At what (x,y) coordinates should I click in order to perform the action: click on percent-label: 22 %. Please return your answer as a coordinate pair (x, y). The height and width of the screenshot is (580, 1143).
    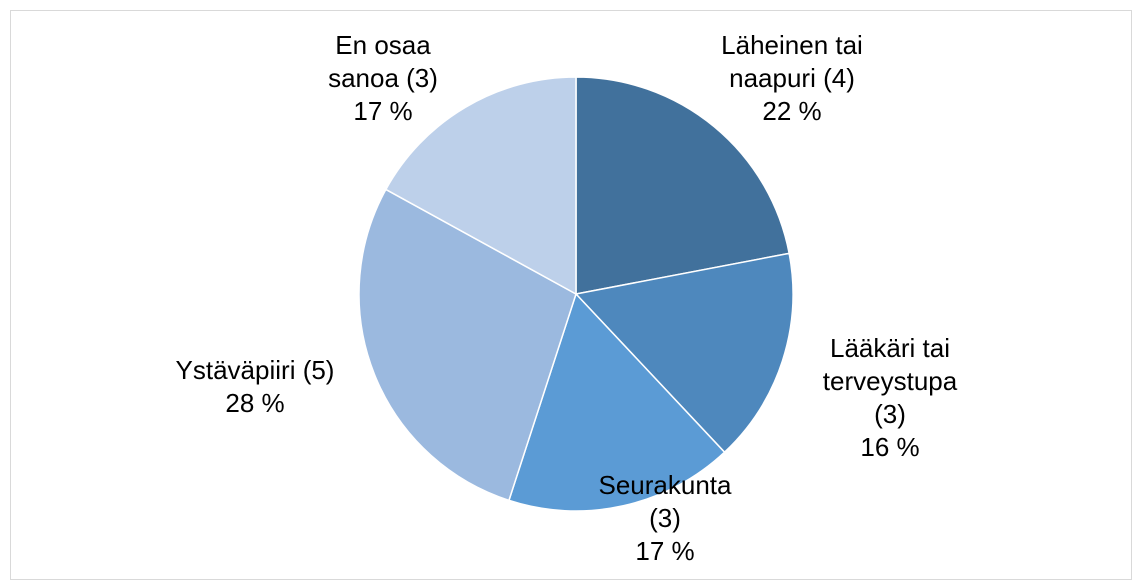
    Looking at the image, I should click on (792, 111).